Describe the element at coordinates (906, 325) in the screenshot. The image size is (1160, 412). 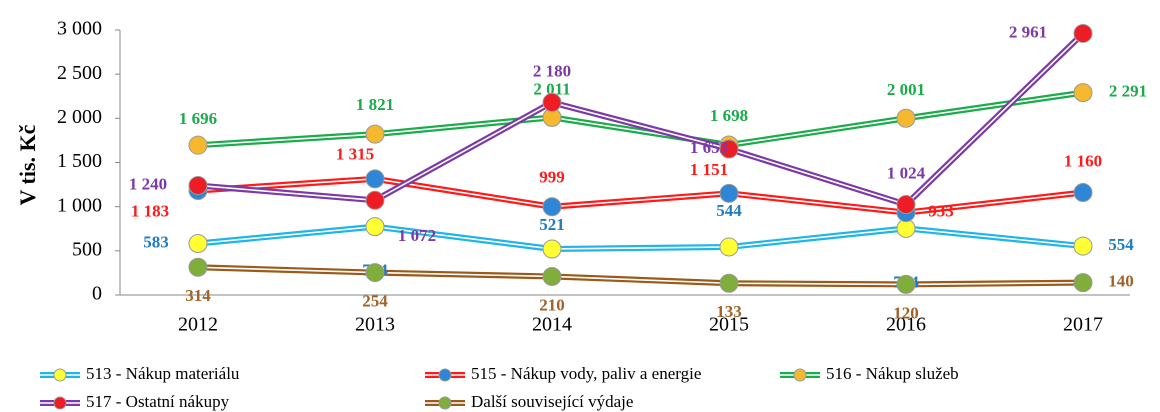
I see `x-tick-label: 2016` at that location.